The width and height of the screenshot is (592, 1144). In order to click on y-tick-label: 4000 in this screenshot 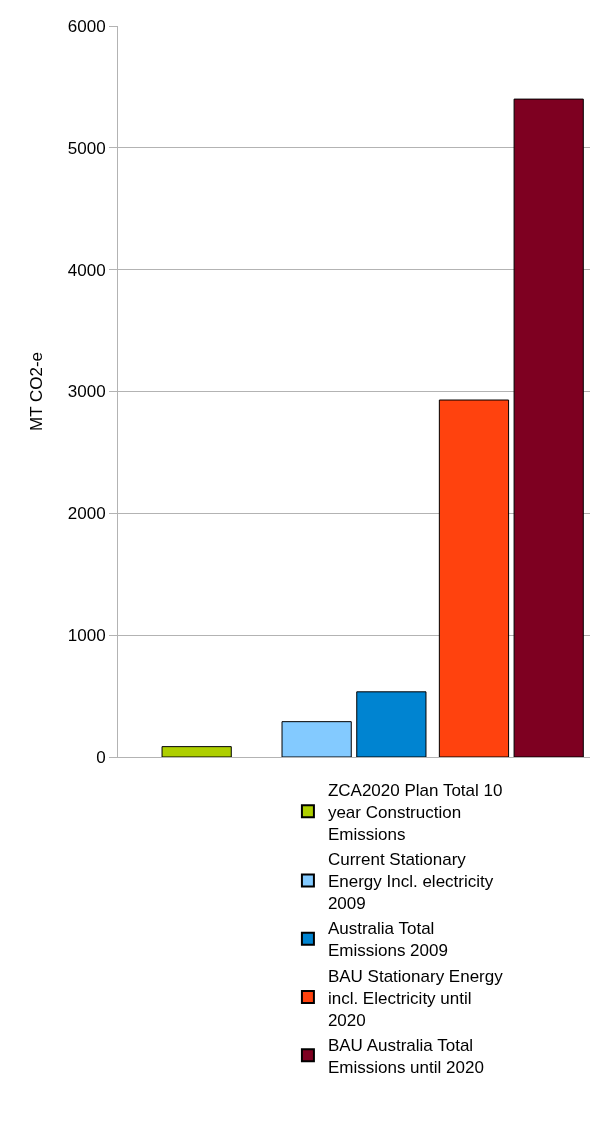, I will do `click(86, 270)`.